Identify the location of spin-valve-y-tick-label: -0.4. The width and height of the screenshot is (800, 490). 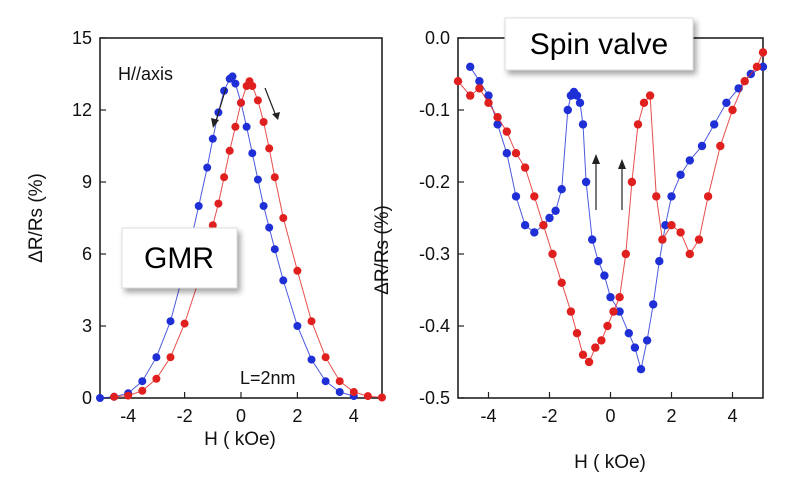
(434, 326).